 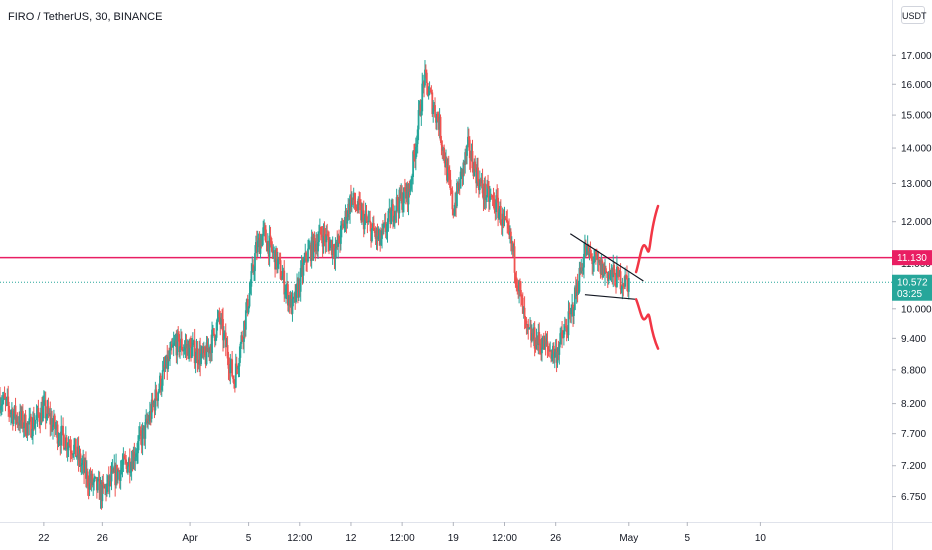 What do you see at coordinates (647, 277) in the screenshot?
I see `annotations` at bounding box center [647, 277].